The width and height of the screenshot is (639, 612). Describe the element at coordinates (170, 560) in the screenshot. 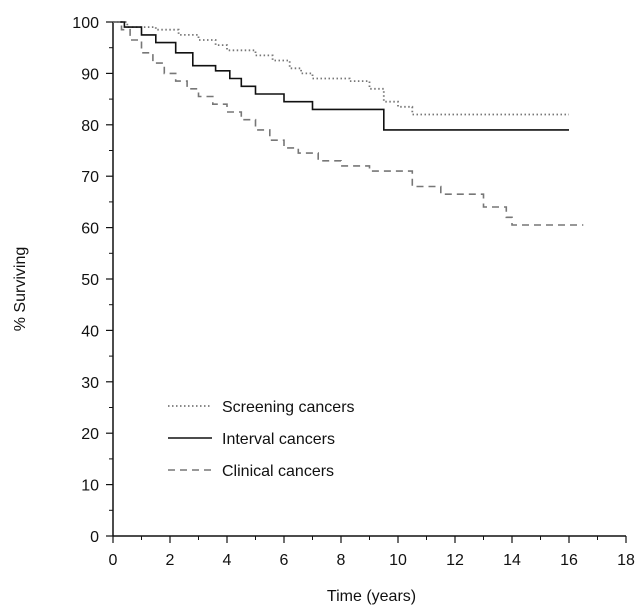

I see `x-tick-label-2: 2` at that location.